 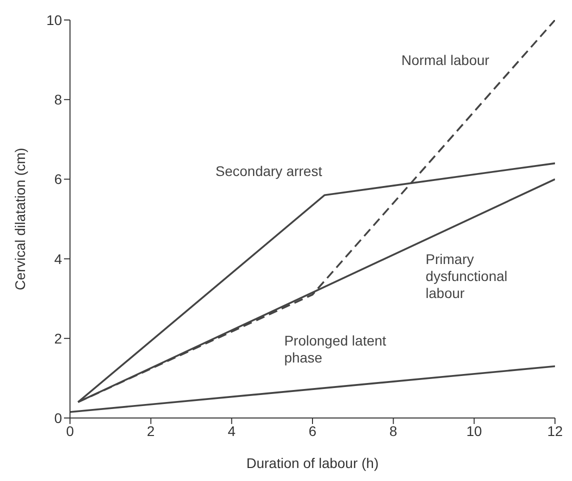 I want to click on series-label: Secondary arrest, so click(x=269, y=171).